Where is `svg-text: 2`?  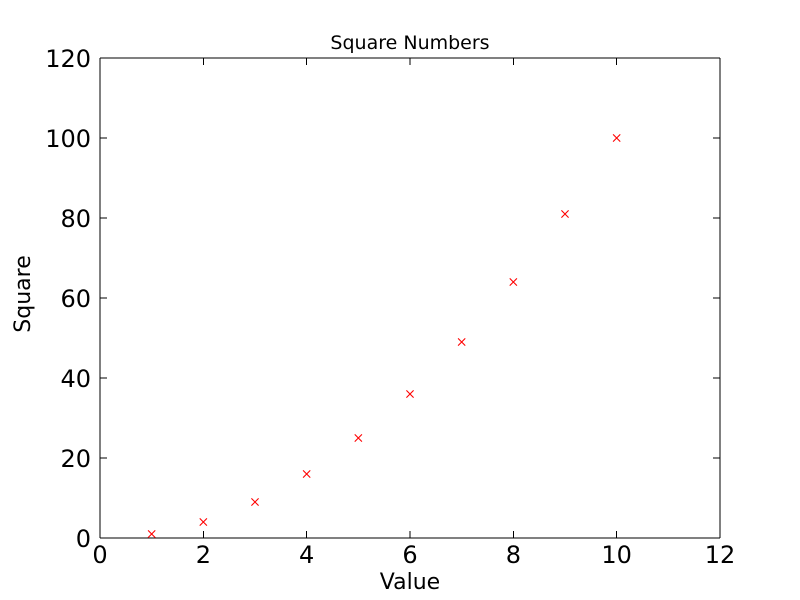 svg-text: 2 is located at coordinates (203, 555).